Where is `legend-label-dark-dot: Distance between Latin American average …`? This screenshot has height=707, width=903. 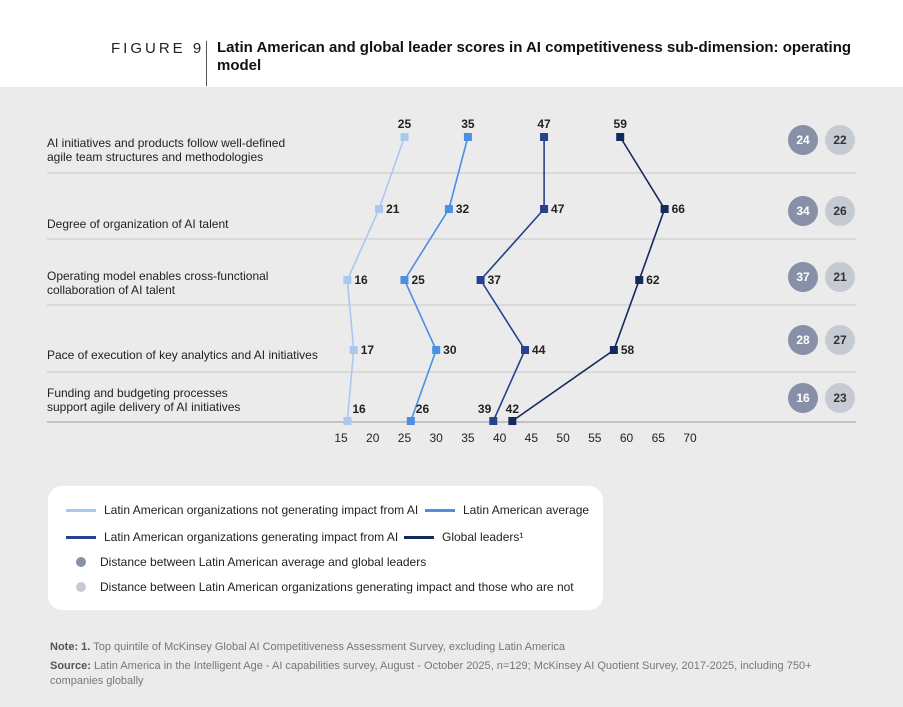
legend-label-dark-dot: Distance between Latin American average … is located at coordinates (263, 562).